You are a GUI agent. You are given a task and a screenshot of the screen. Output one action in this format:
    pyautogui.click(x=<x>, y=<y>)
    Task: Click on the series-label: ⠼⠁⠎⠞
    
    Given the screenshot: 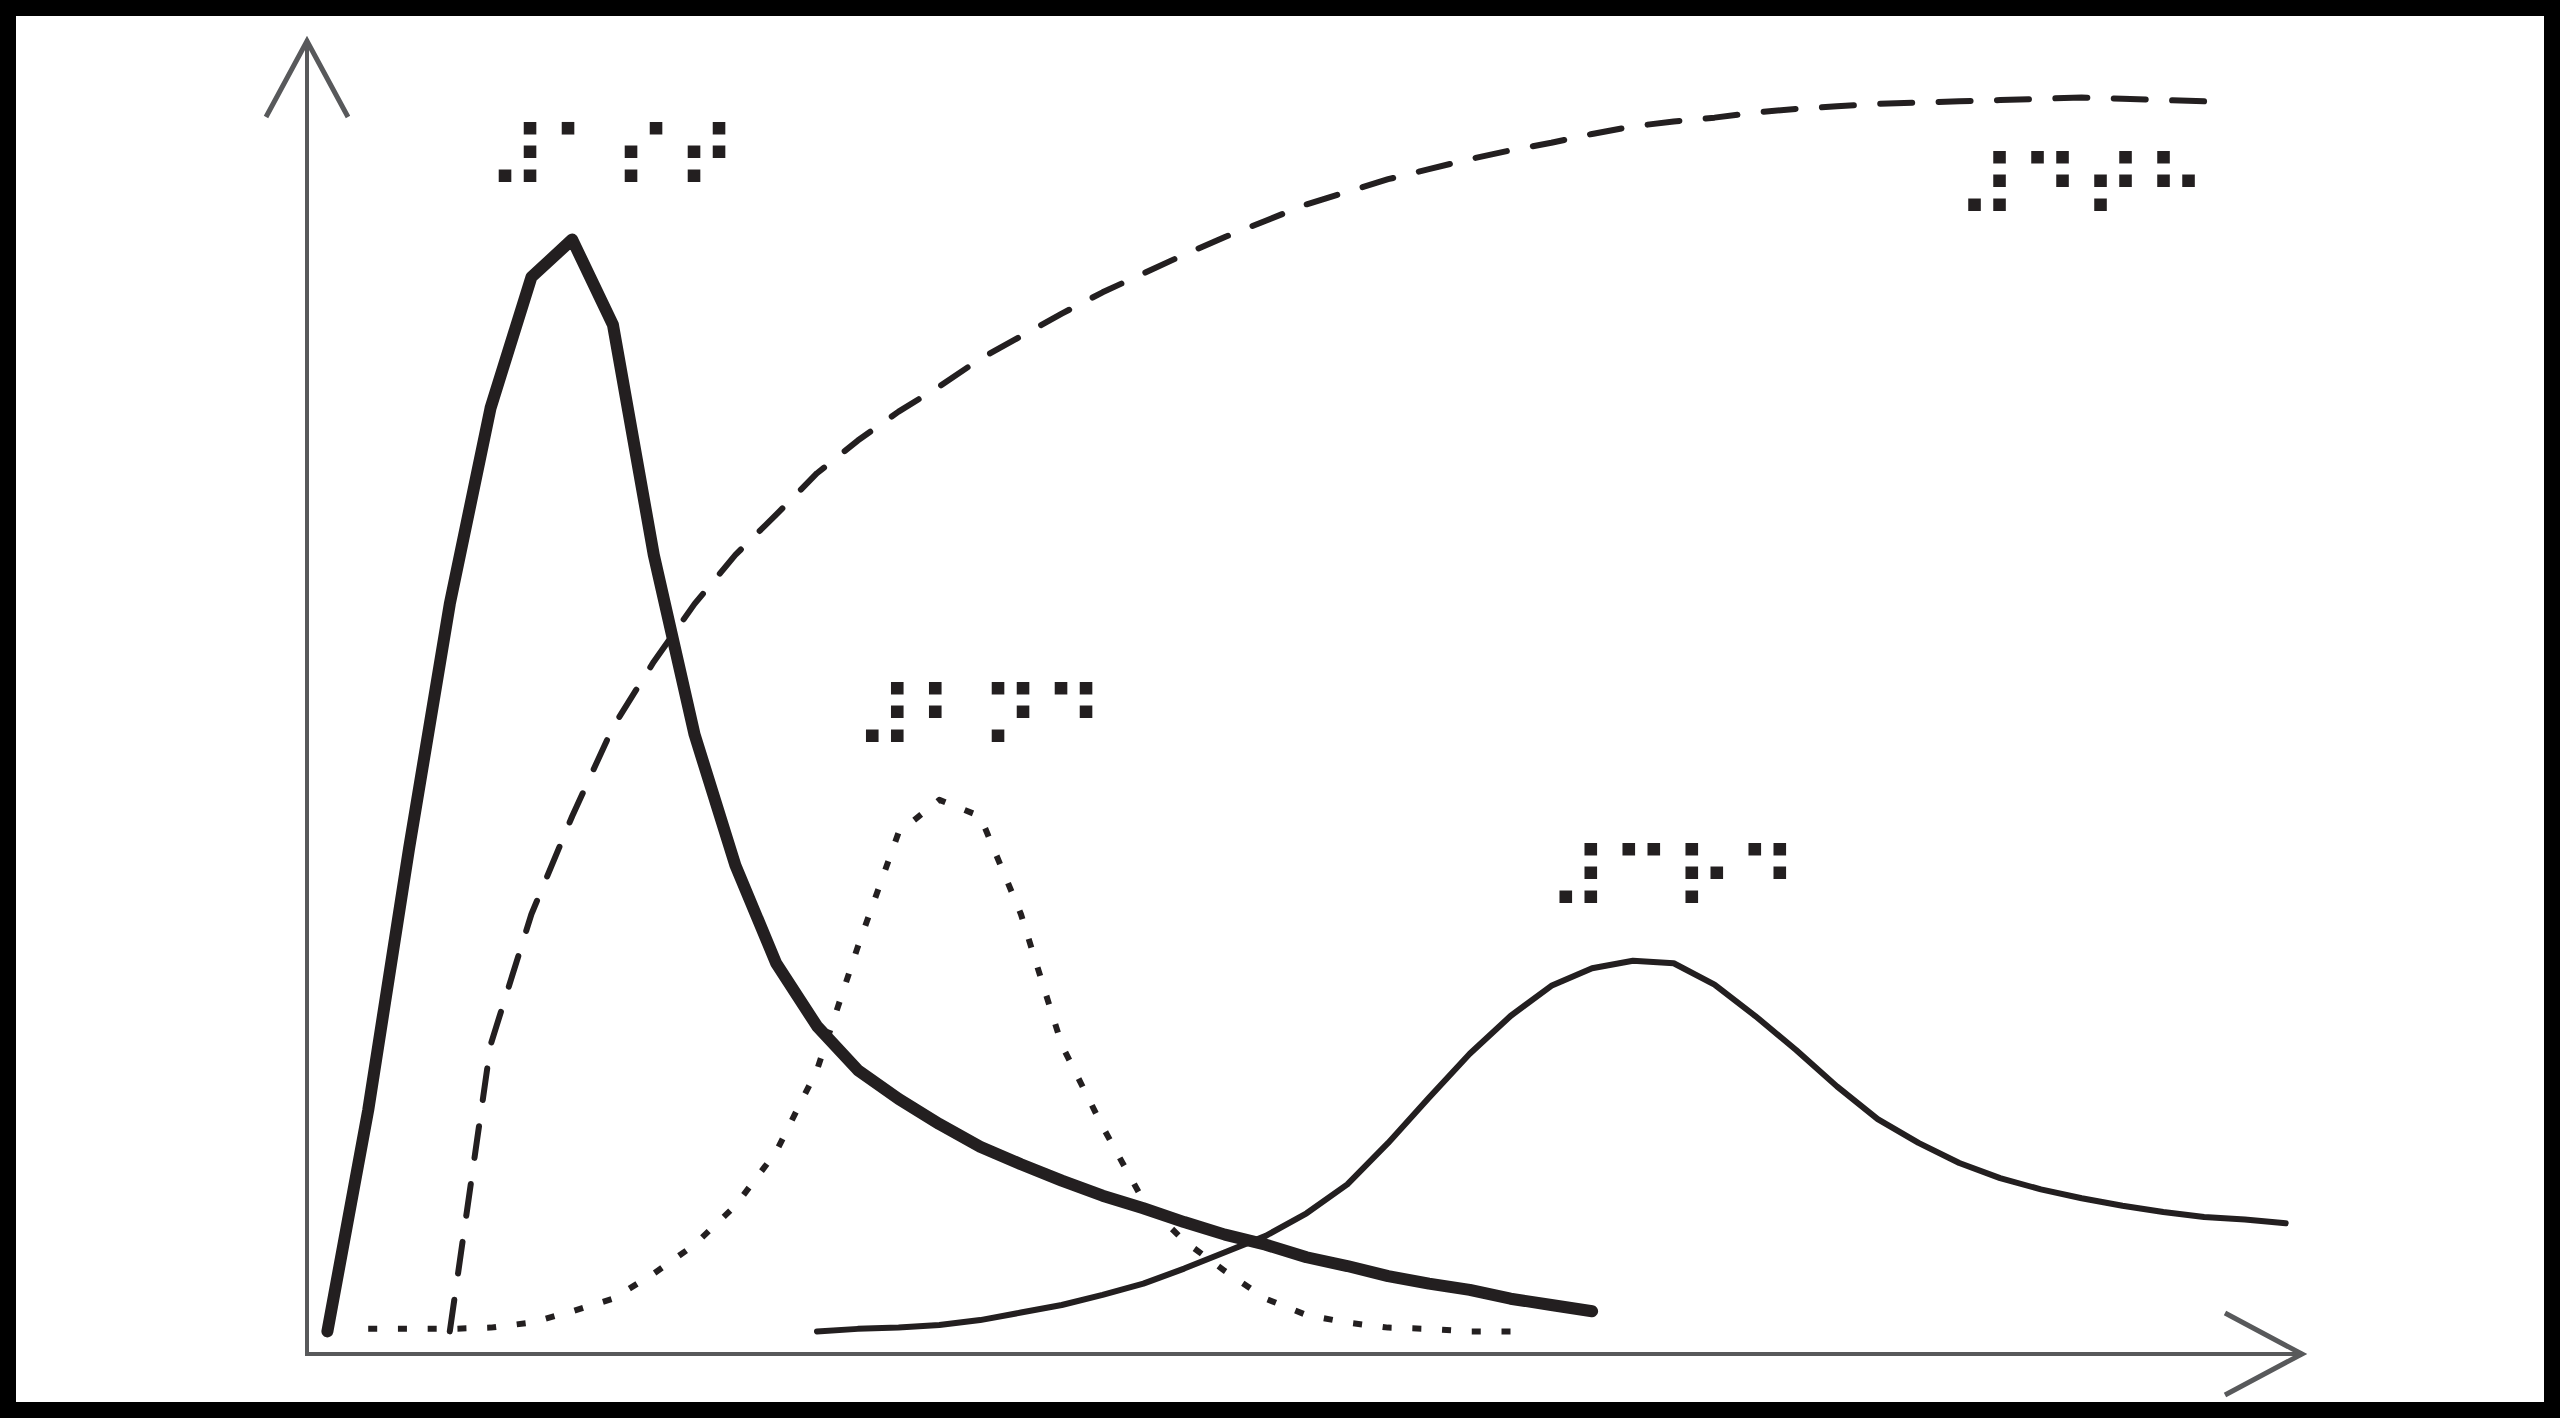 What is the action you would take?
    pyautogui.click(x=612, y=158)
    